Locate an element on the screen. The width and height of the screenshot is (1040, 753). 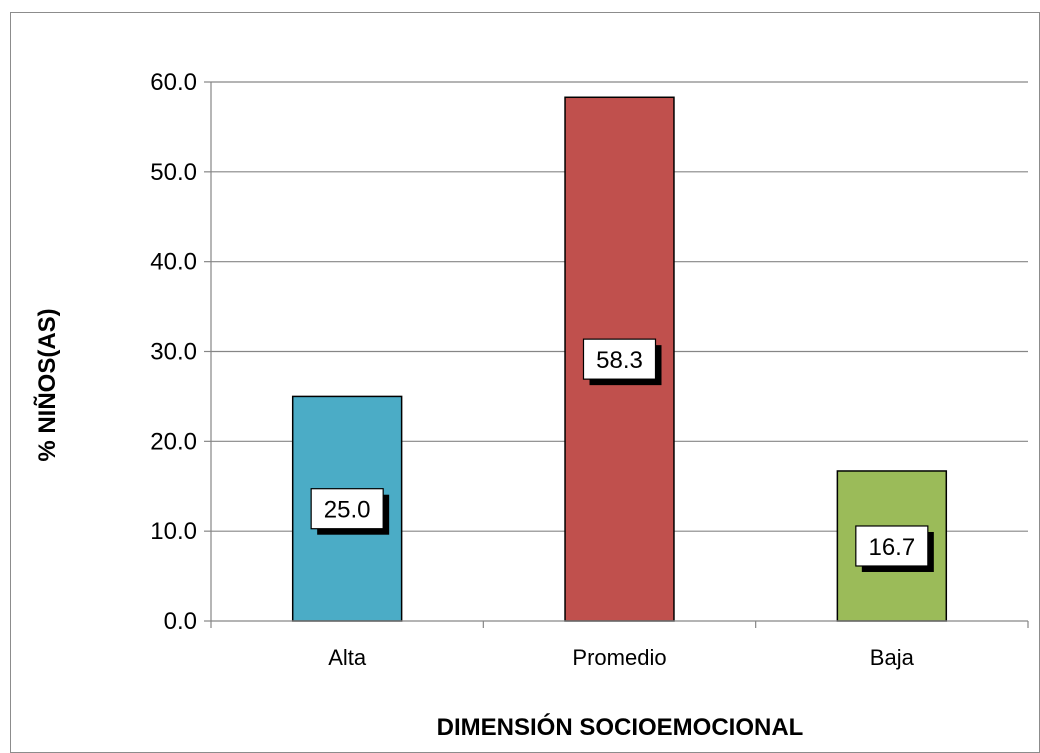
x-axis-title: DIMENSIÓN SOCIOEMOCIONAL is located at coordinates (620, 727).